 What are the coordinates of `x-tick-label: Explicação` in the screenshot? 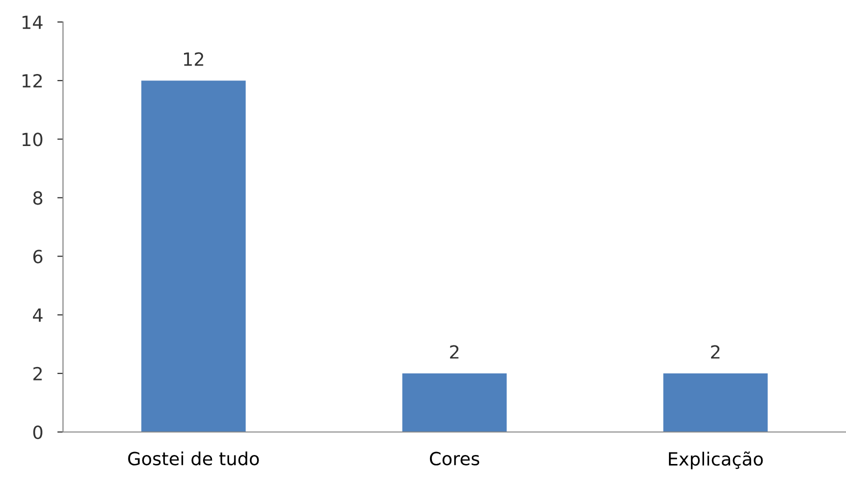 It's located at (715, 460).